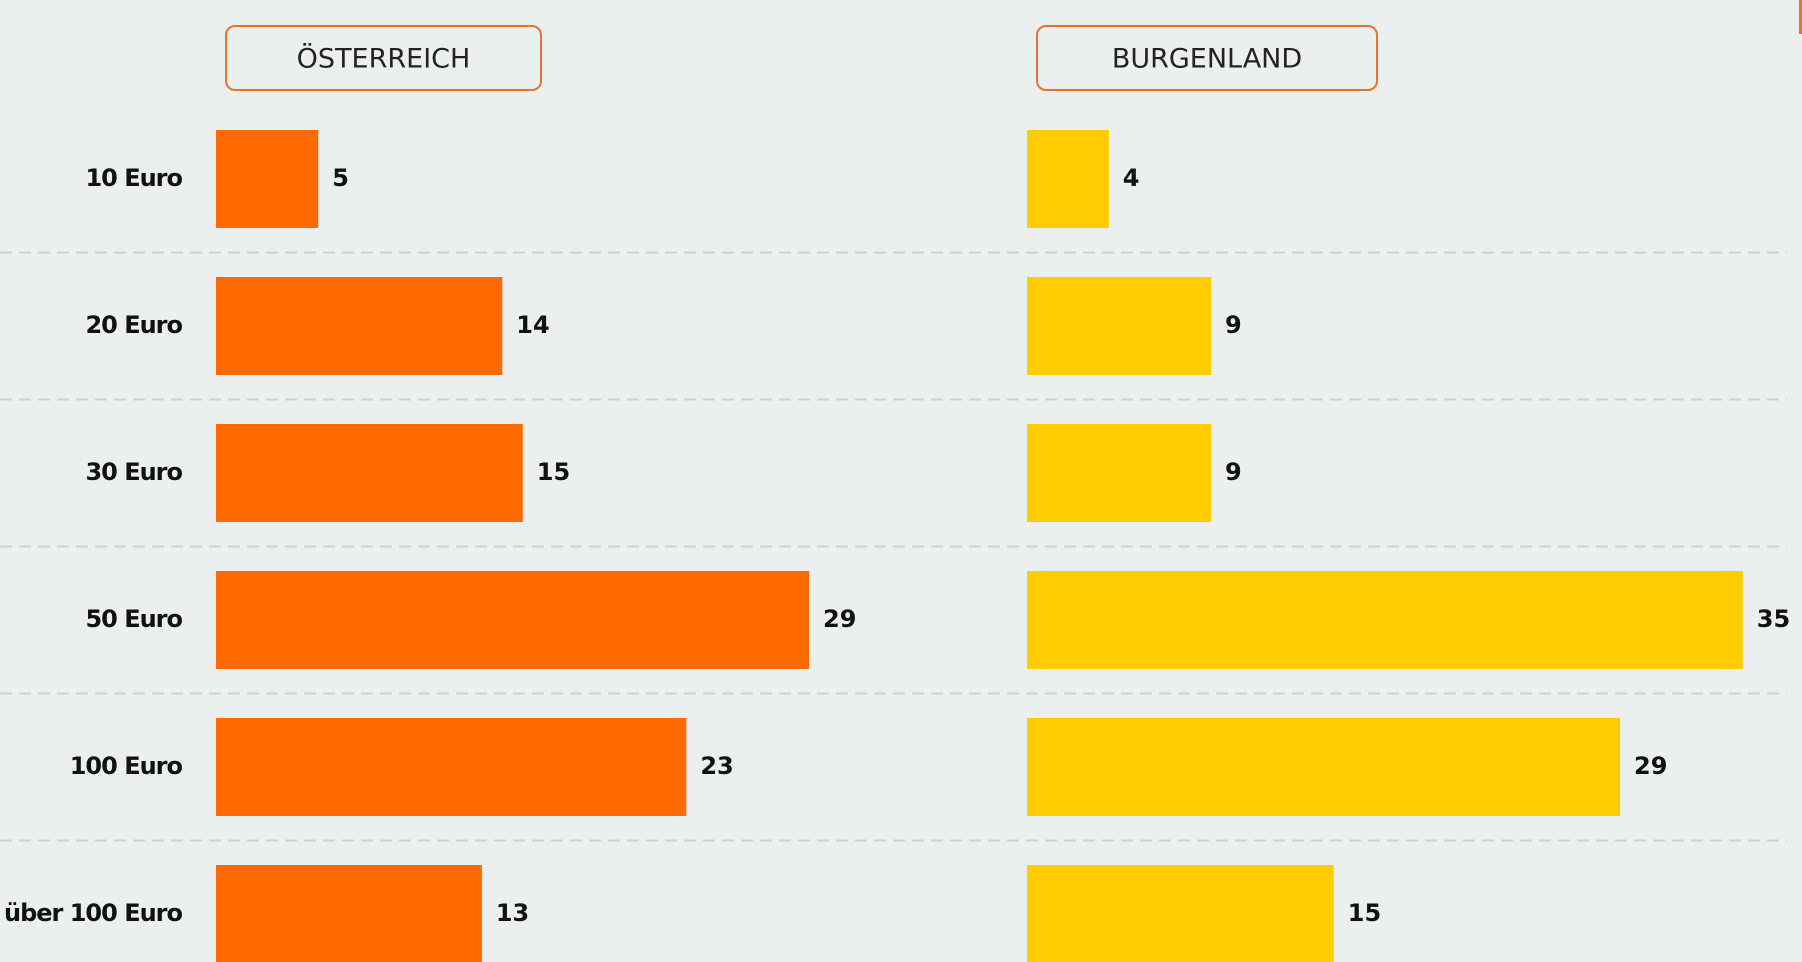 The height and width of the screenshot is (962, 1802). What do you see at coordinates (133, 325) in the screenshot?
I see `category-label: 20 Euro` at bounding box center [133, 325].